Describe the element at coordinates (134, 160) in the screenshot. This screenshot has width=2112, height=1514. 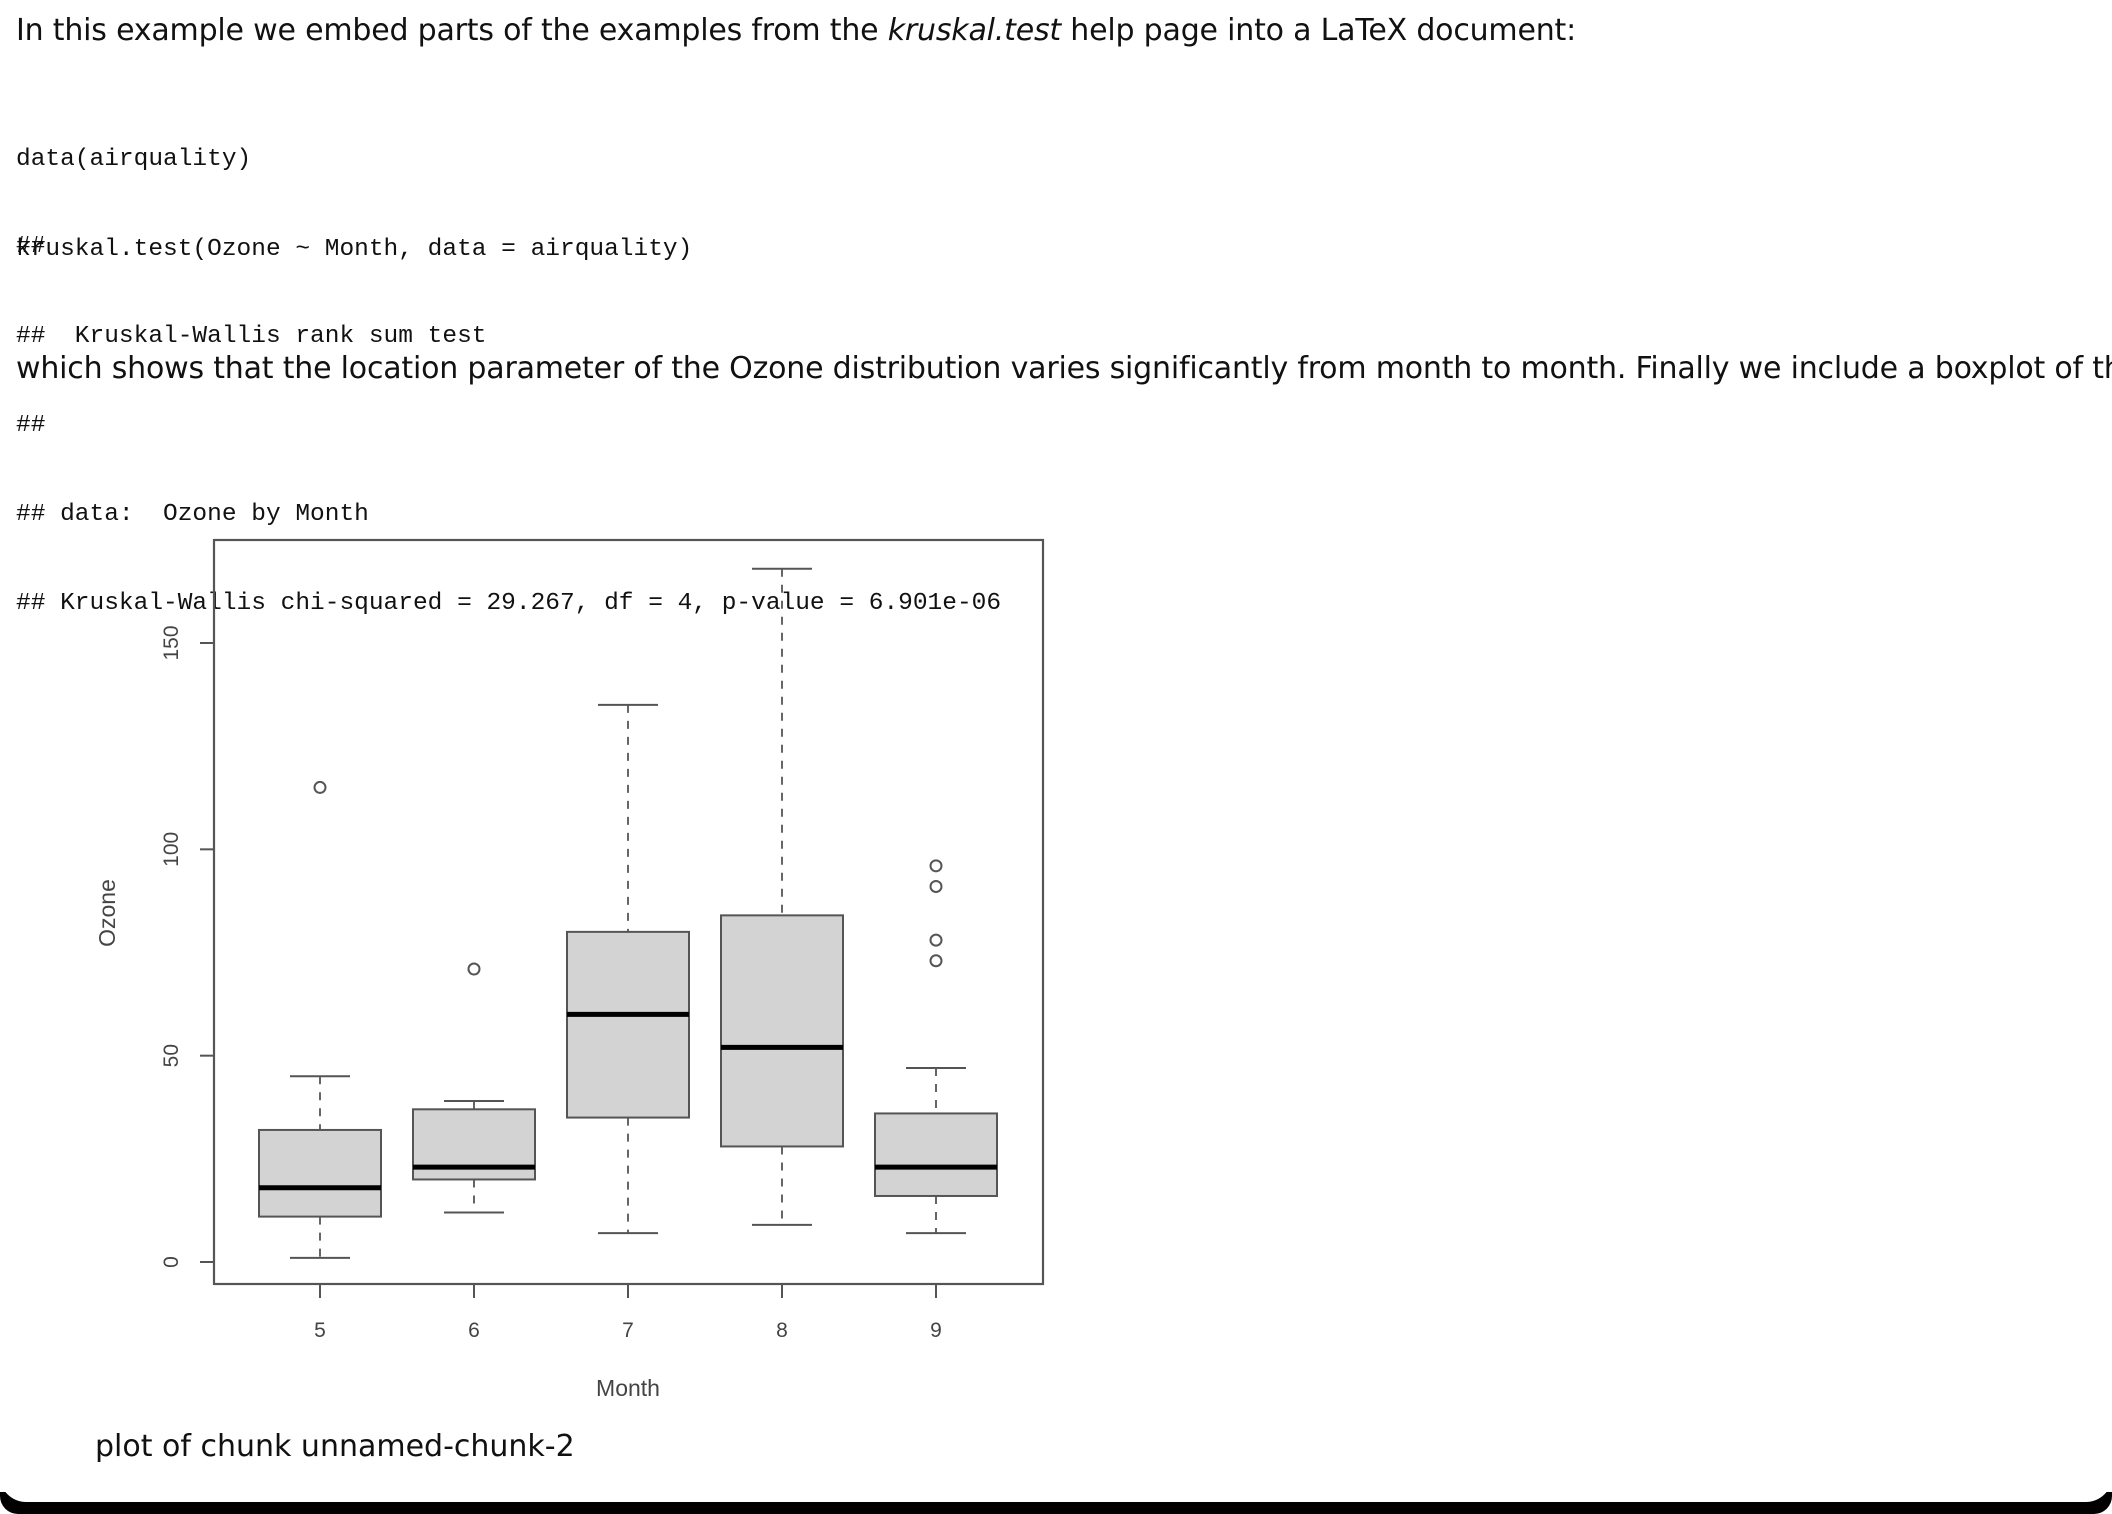
I see `code-input-line: data(airquality)` at that location.